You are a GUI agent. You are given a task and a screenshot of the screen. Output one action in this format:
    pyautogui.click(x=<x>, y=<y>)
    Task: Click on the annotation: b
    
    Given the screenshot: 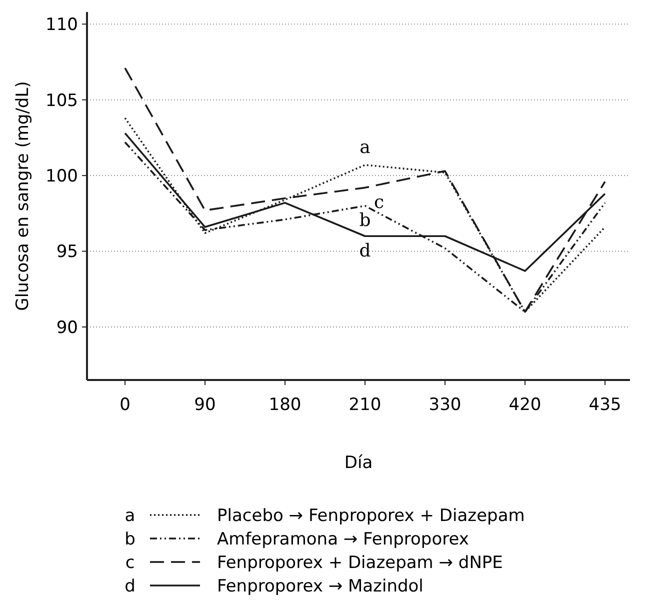 What is the action you would take?
    pyautogui.click(x=365, y=221)
    